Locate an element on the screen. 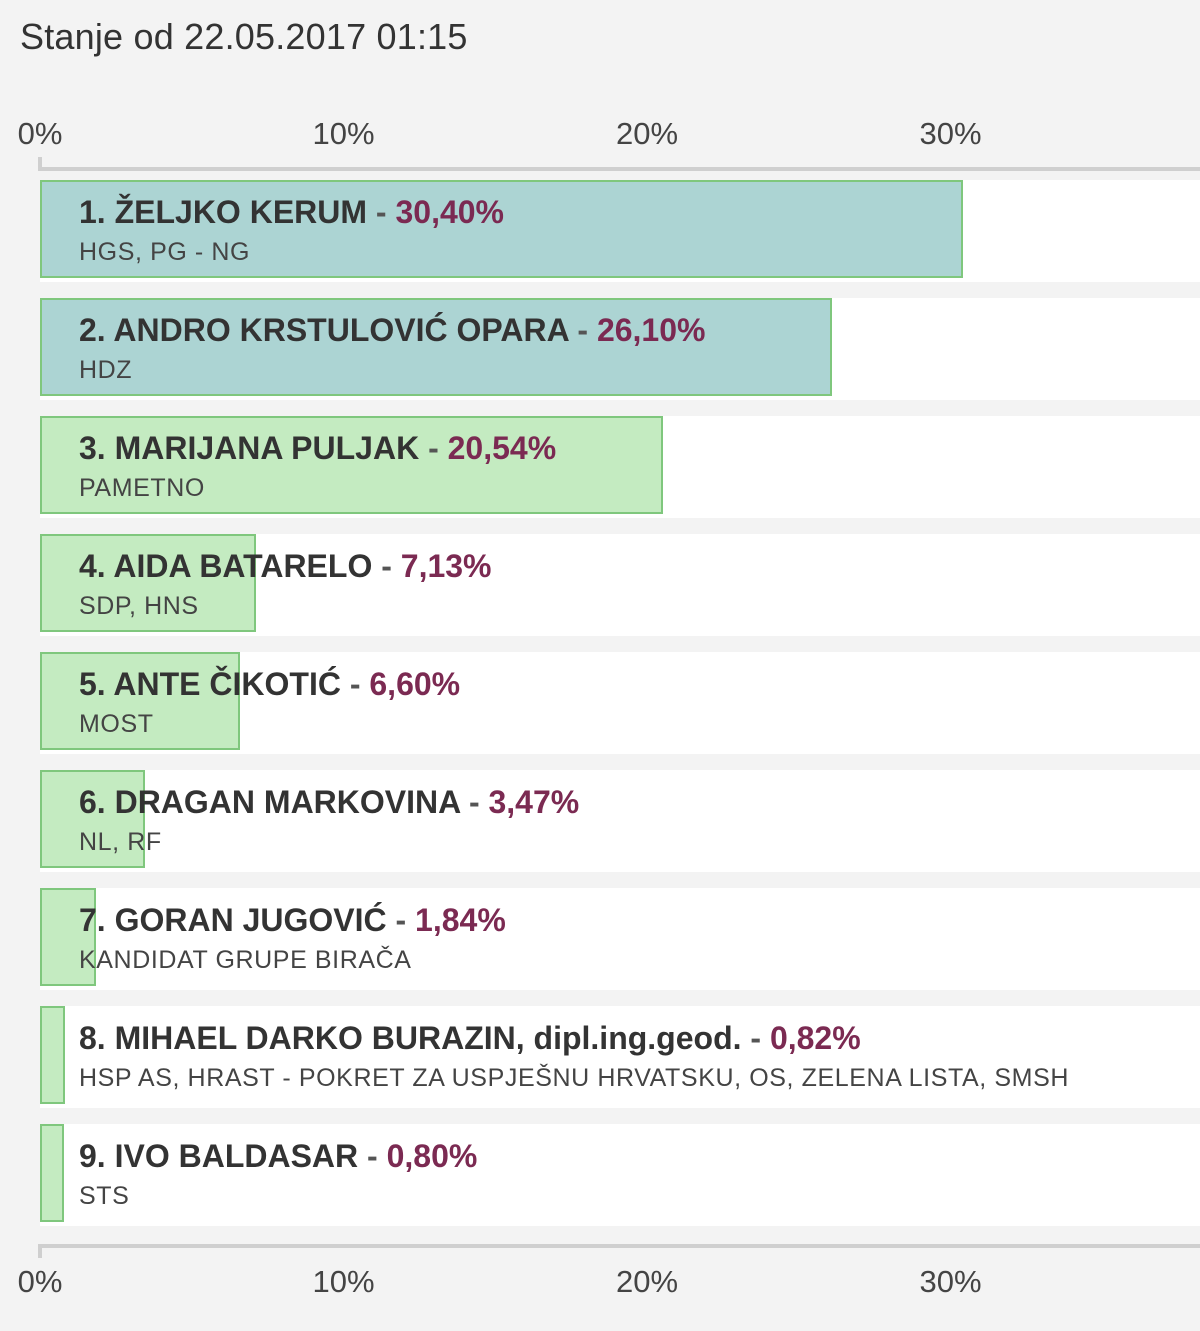  candidate-row: 1. ŽELJKO KERUM - 30,40% HGS, PG - NG is located at coordinates (620, 231).